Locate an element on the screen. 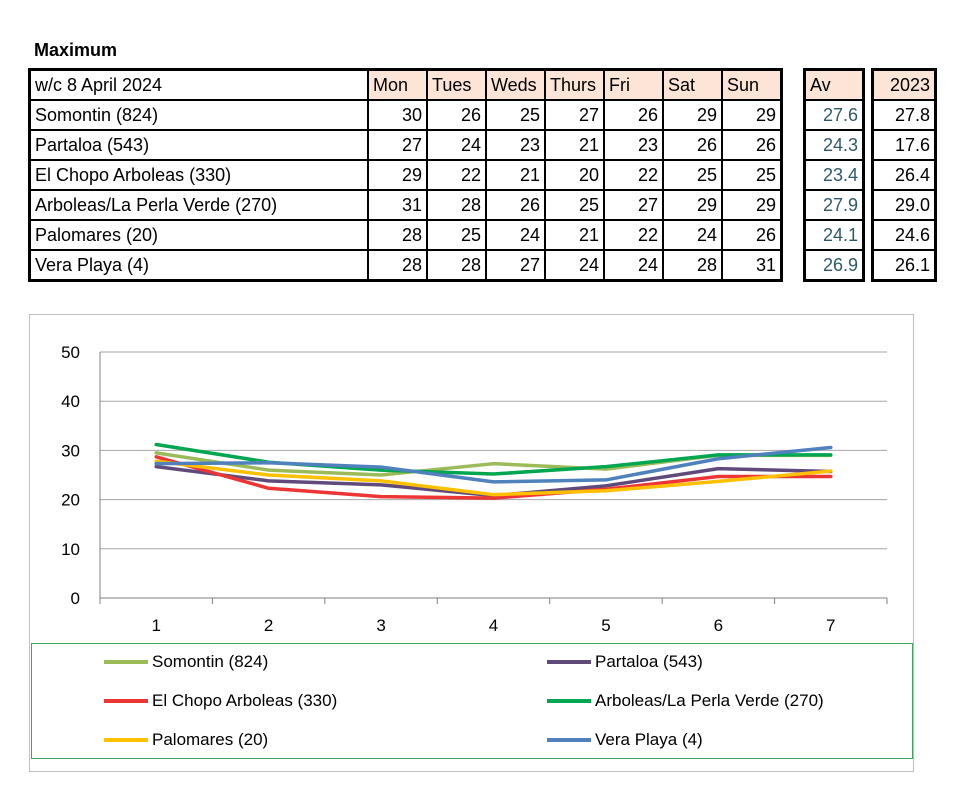 The width and height of the screenshot is (969, 800). average-table: Av 27.6 24.3 23.4 27.9 24.1 26.9 is located at coordinates (834, 175).